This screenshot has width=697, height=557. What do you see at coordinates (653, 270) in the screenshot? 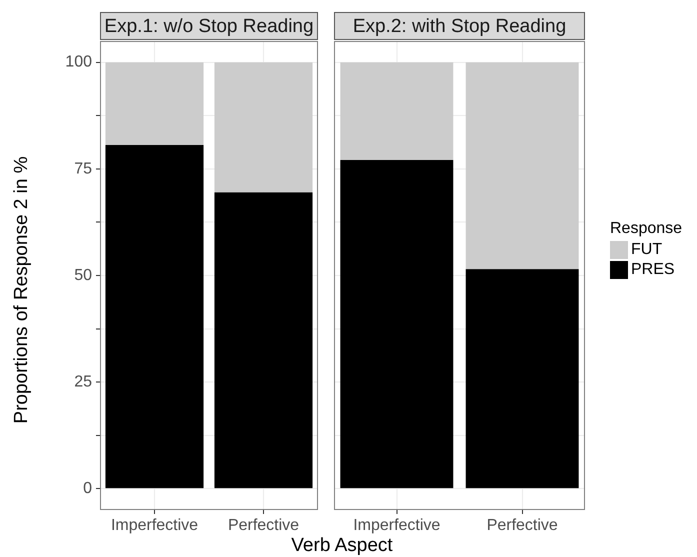
I see `legend-label: PRES` at bounding box center [653, 270].